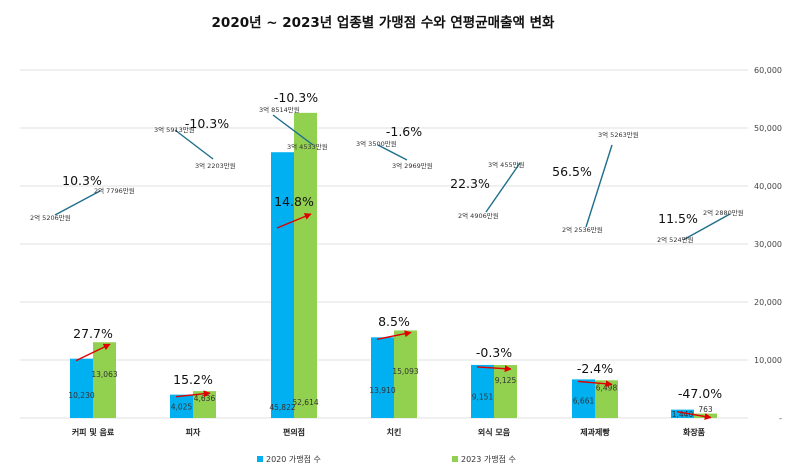 This screenshot has height=470, width=792. What do you see at coordinates (294, 201) in the screenshot?
I see `store-change-pct: 14.8%` at bounding box center [294, 201].